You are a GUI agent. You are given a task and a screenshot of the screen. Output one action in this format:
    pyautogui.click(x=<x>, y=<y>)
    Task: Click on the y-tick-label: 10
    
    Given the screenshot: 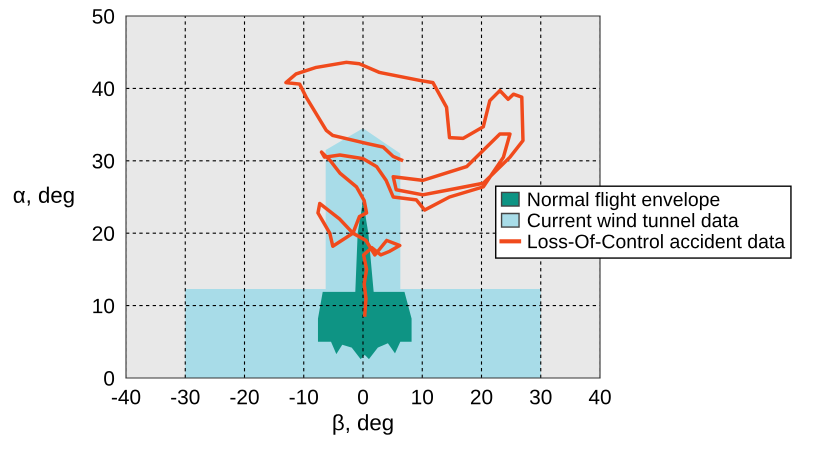 What is the action you would take?
    pyautogui.click(x=103, y=306)
    